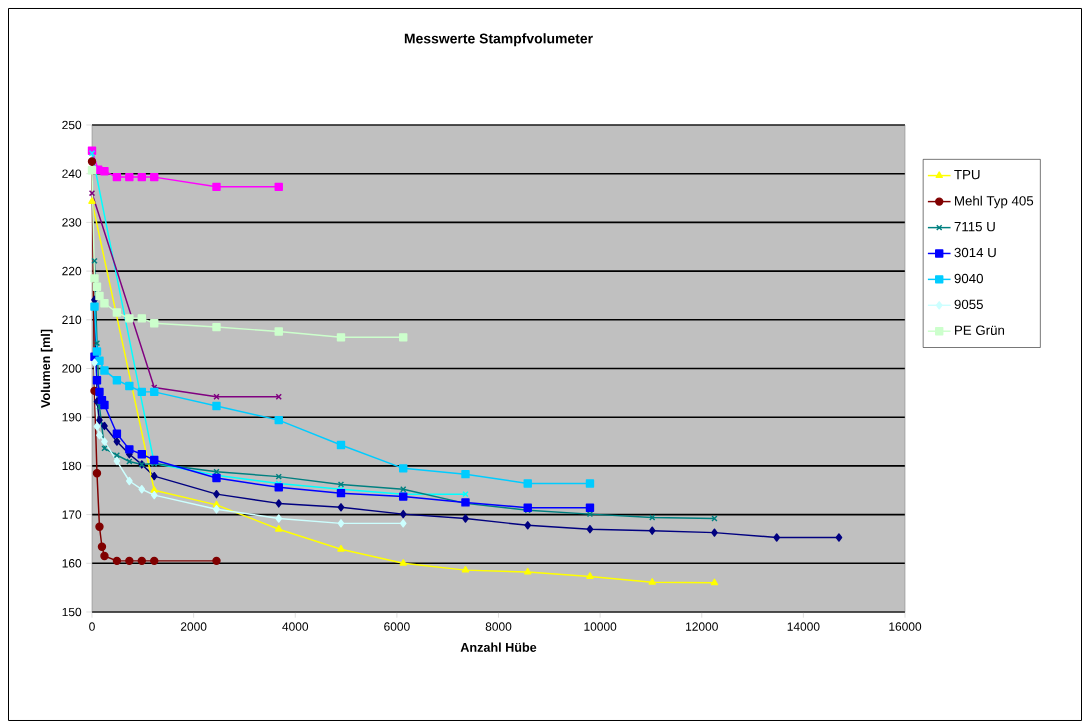 The width and height of the screenshot is (1082, 721). What do you see at coordinates (72, 514) in the screenshot?
I see `y-tick-label: 170` at bounding box center [72, 514].